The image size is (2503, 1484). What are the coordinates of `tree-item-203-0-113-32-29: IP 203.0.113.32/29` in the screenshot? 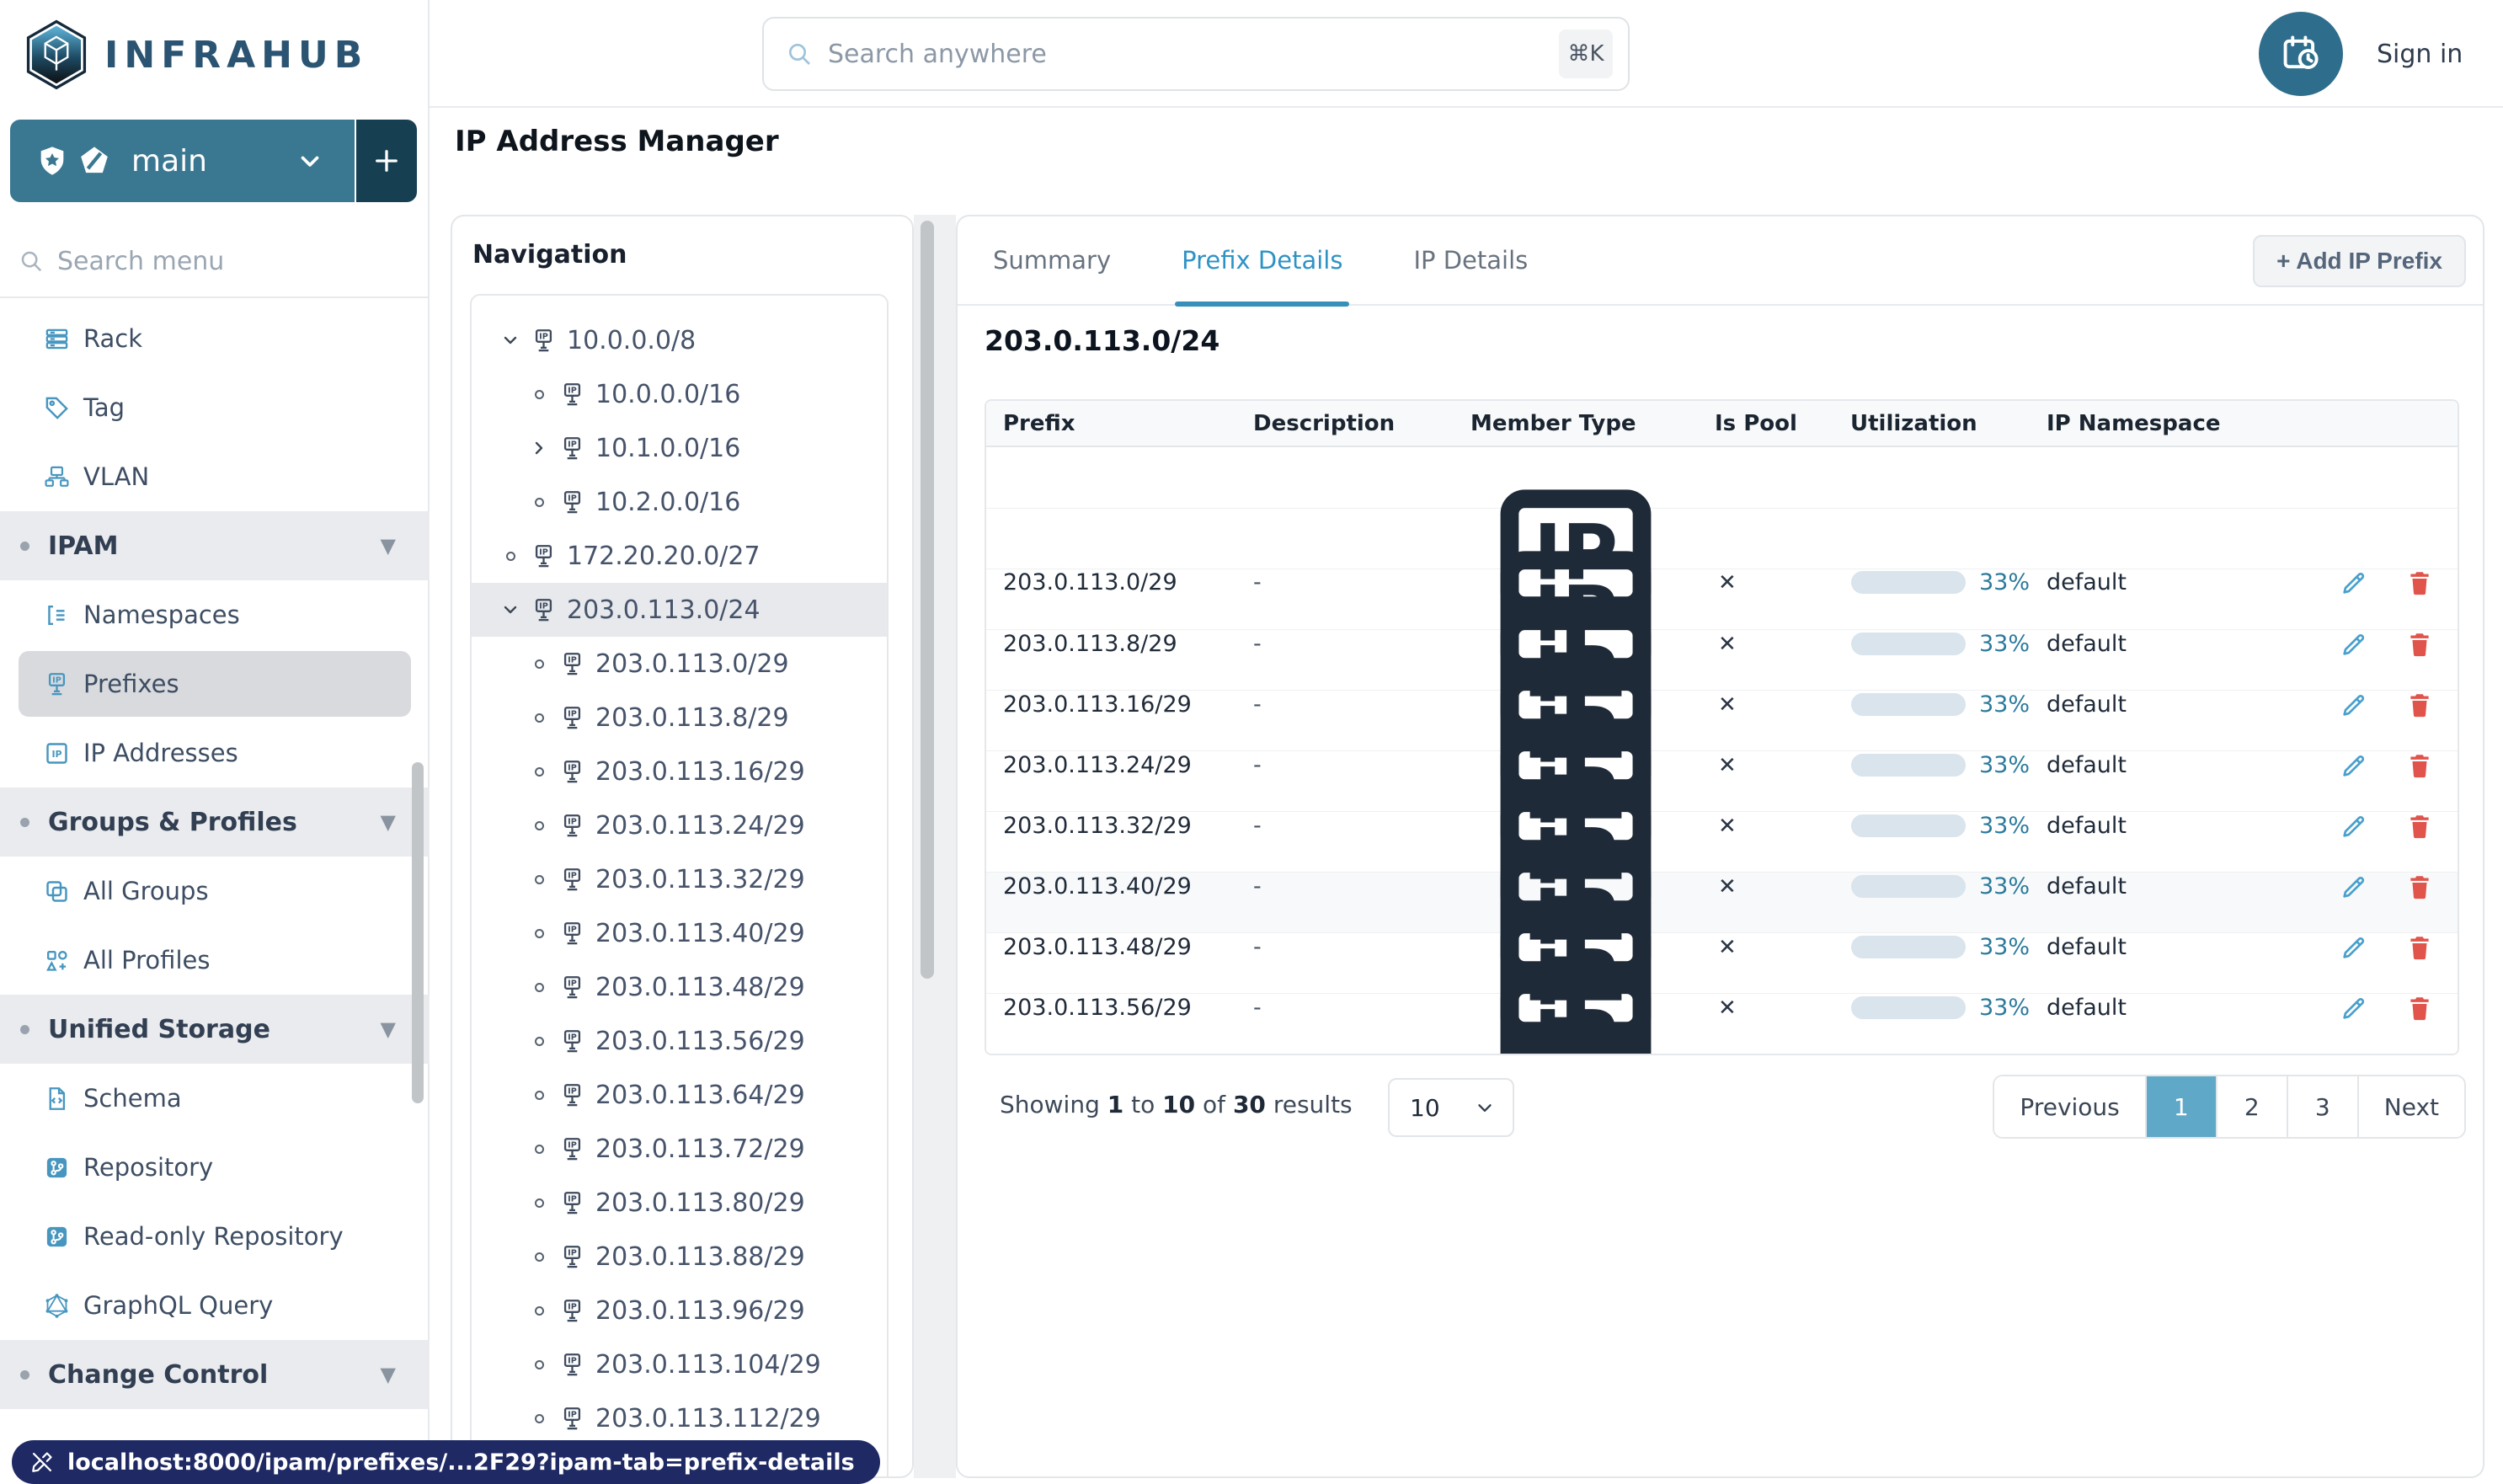 It's located at (679, 879).